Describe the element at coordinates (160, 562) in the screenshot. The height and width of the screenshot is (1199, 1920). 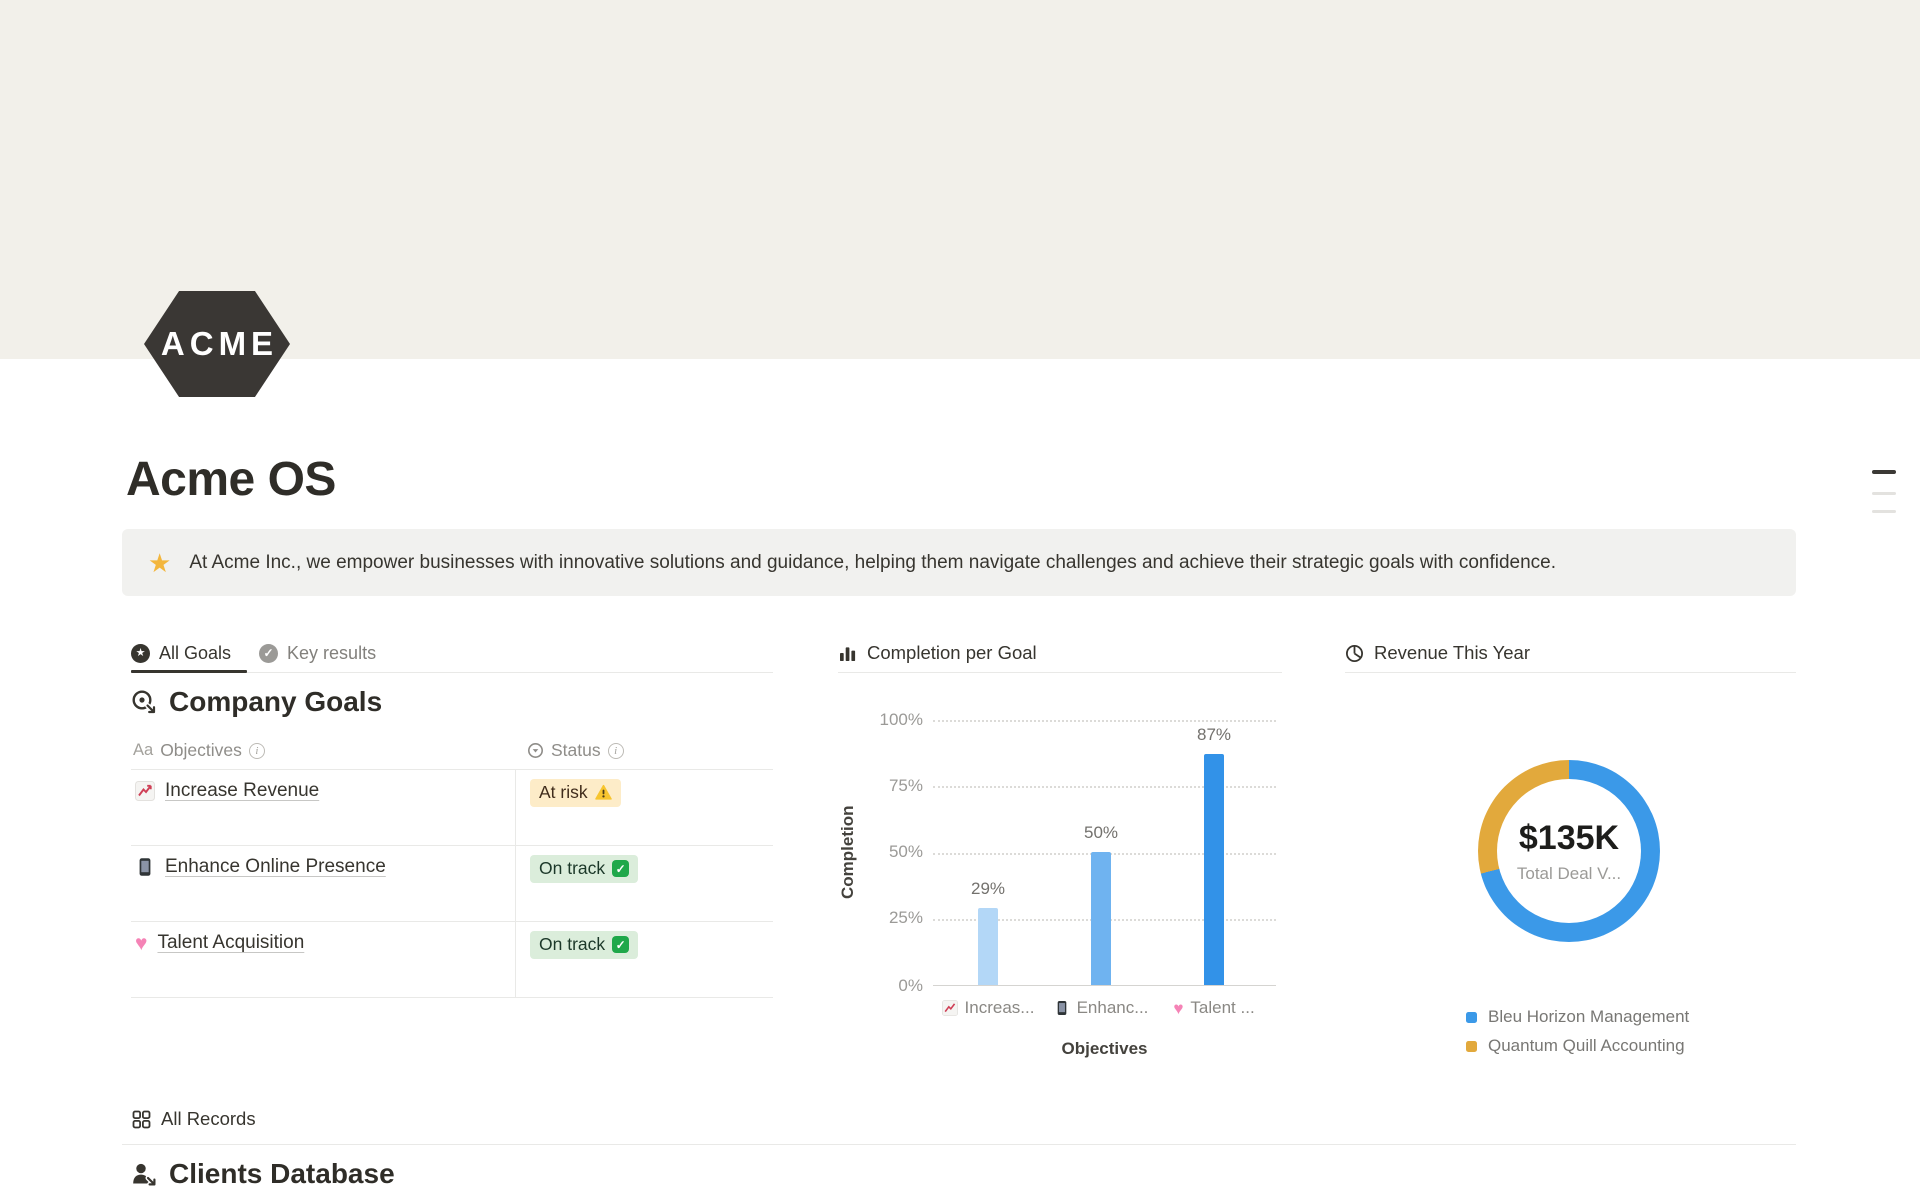
I see `glowing-star-icon: ★` at that location.